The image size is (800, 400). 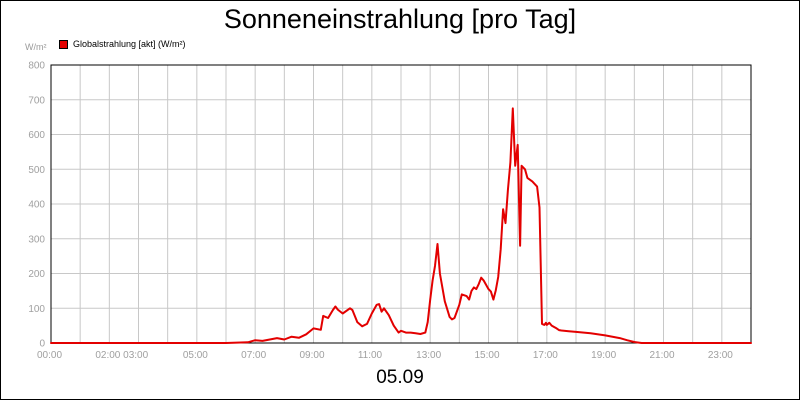 What do you see at coordinates (720, 355) in the screenshot?
I see `x-tick-label: 23:00` at bounding box center [720, 355].